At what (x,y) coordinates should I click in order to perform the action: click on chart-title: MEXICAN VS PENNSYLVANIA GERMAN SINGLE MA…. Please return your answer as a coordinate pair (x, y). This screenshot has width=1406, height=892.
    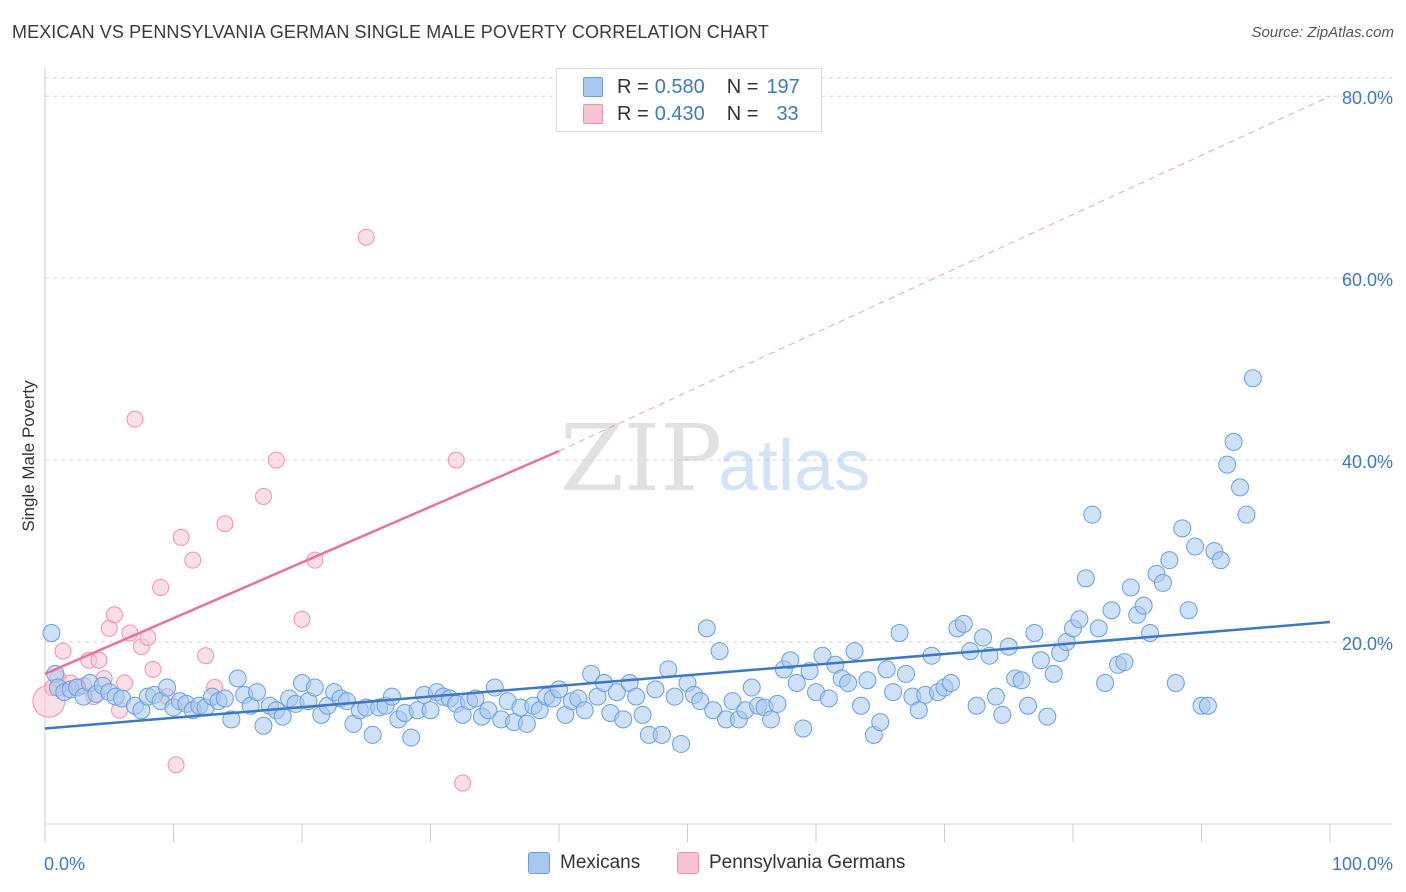
    Looking at the image, I should click on (390, 32).